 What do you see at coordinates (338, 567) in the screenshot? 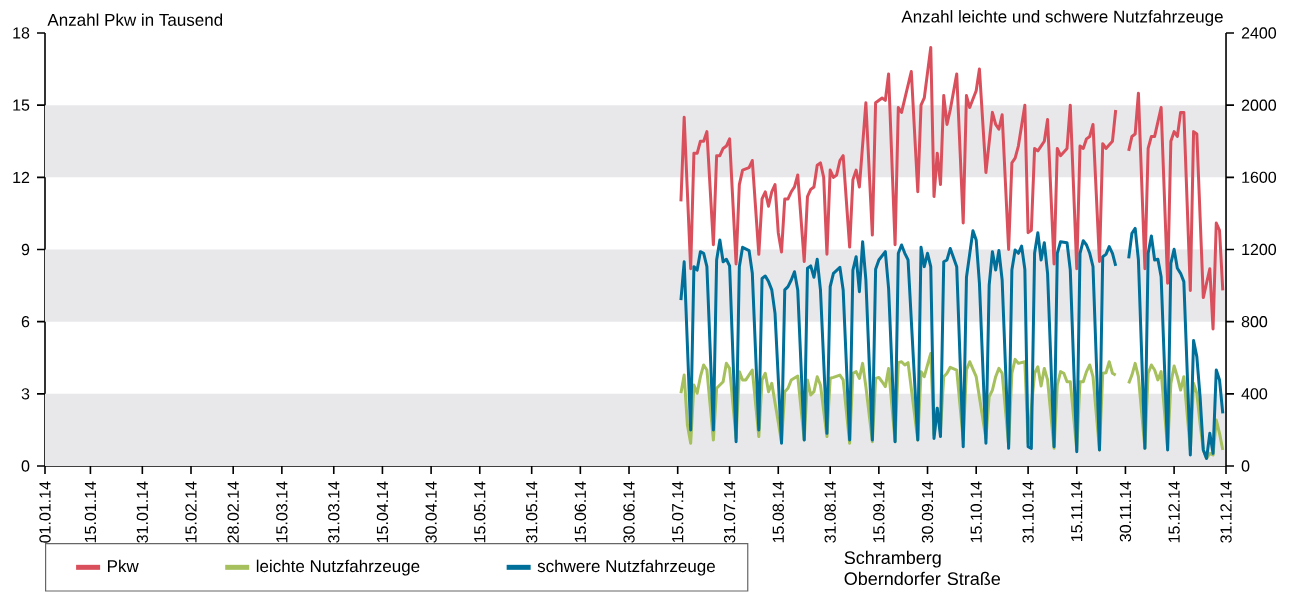
I see `legend-label: leichte Nutzfahrzeuge` at bounding box center [338, 567].